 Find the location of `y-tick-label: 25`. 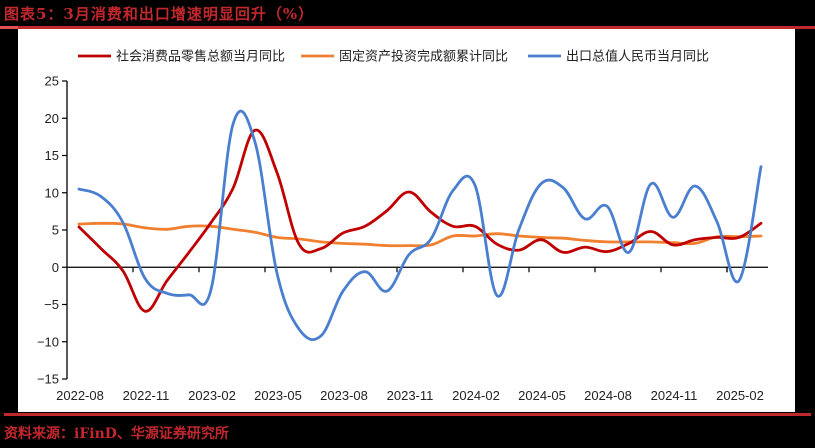

y-tick-label: 25 is located at coordinates (52, 81).